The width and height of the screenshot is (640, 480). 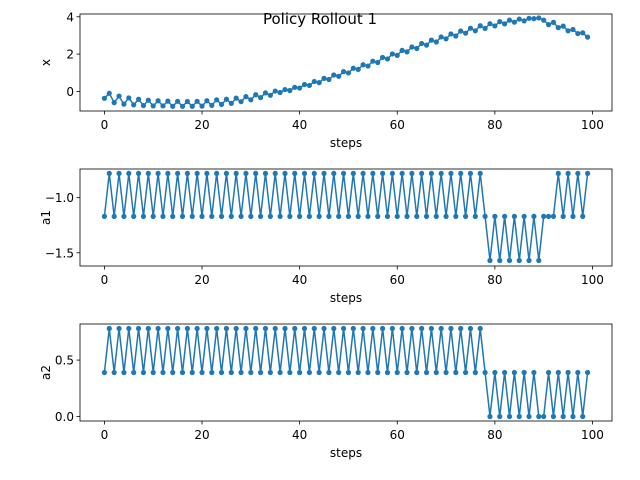 What do you see at coordinates (346, 143) in the screenshot?
I see `subplot-1-xlabel: steps` at bounding box center [346, 143].